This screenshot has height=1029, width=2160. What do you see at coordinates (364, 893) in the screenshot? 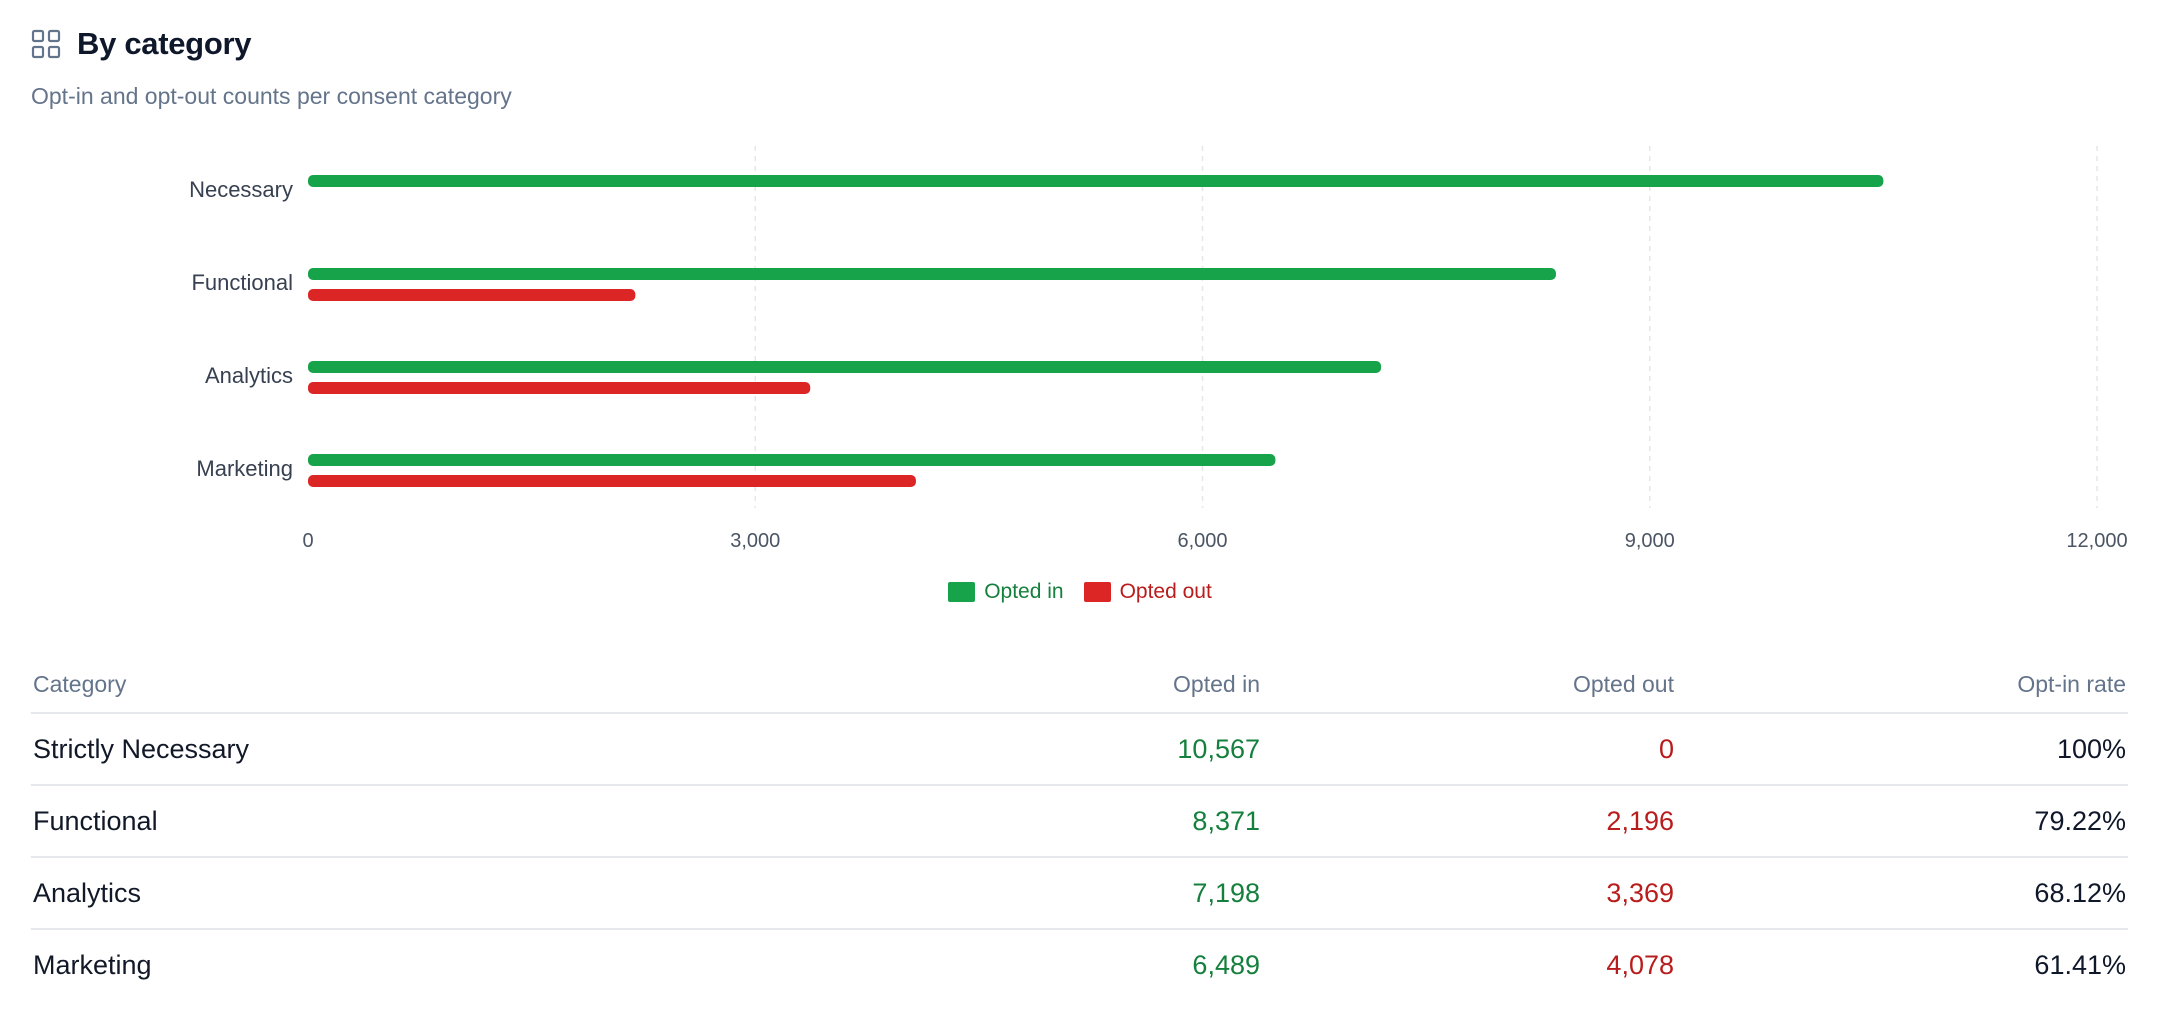
I see `row-category: Analytics` at bounding box center [364, 893].